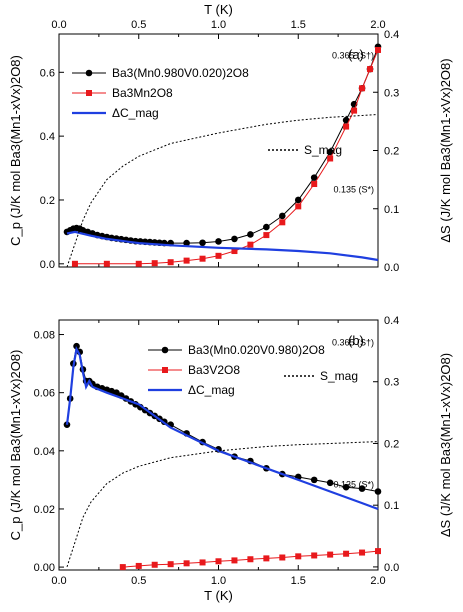 This screenshot has height=612, width=463. What do you see at coordinates (44, 336) in the screenshot?
I see `y-tick-label: 0.08` at bounding box center [44, 336].